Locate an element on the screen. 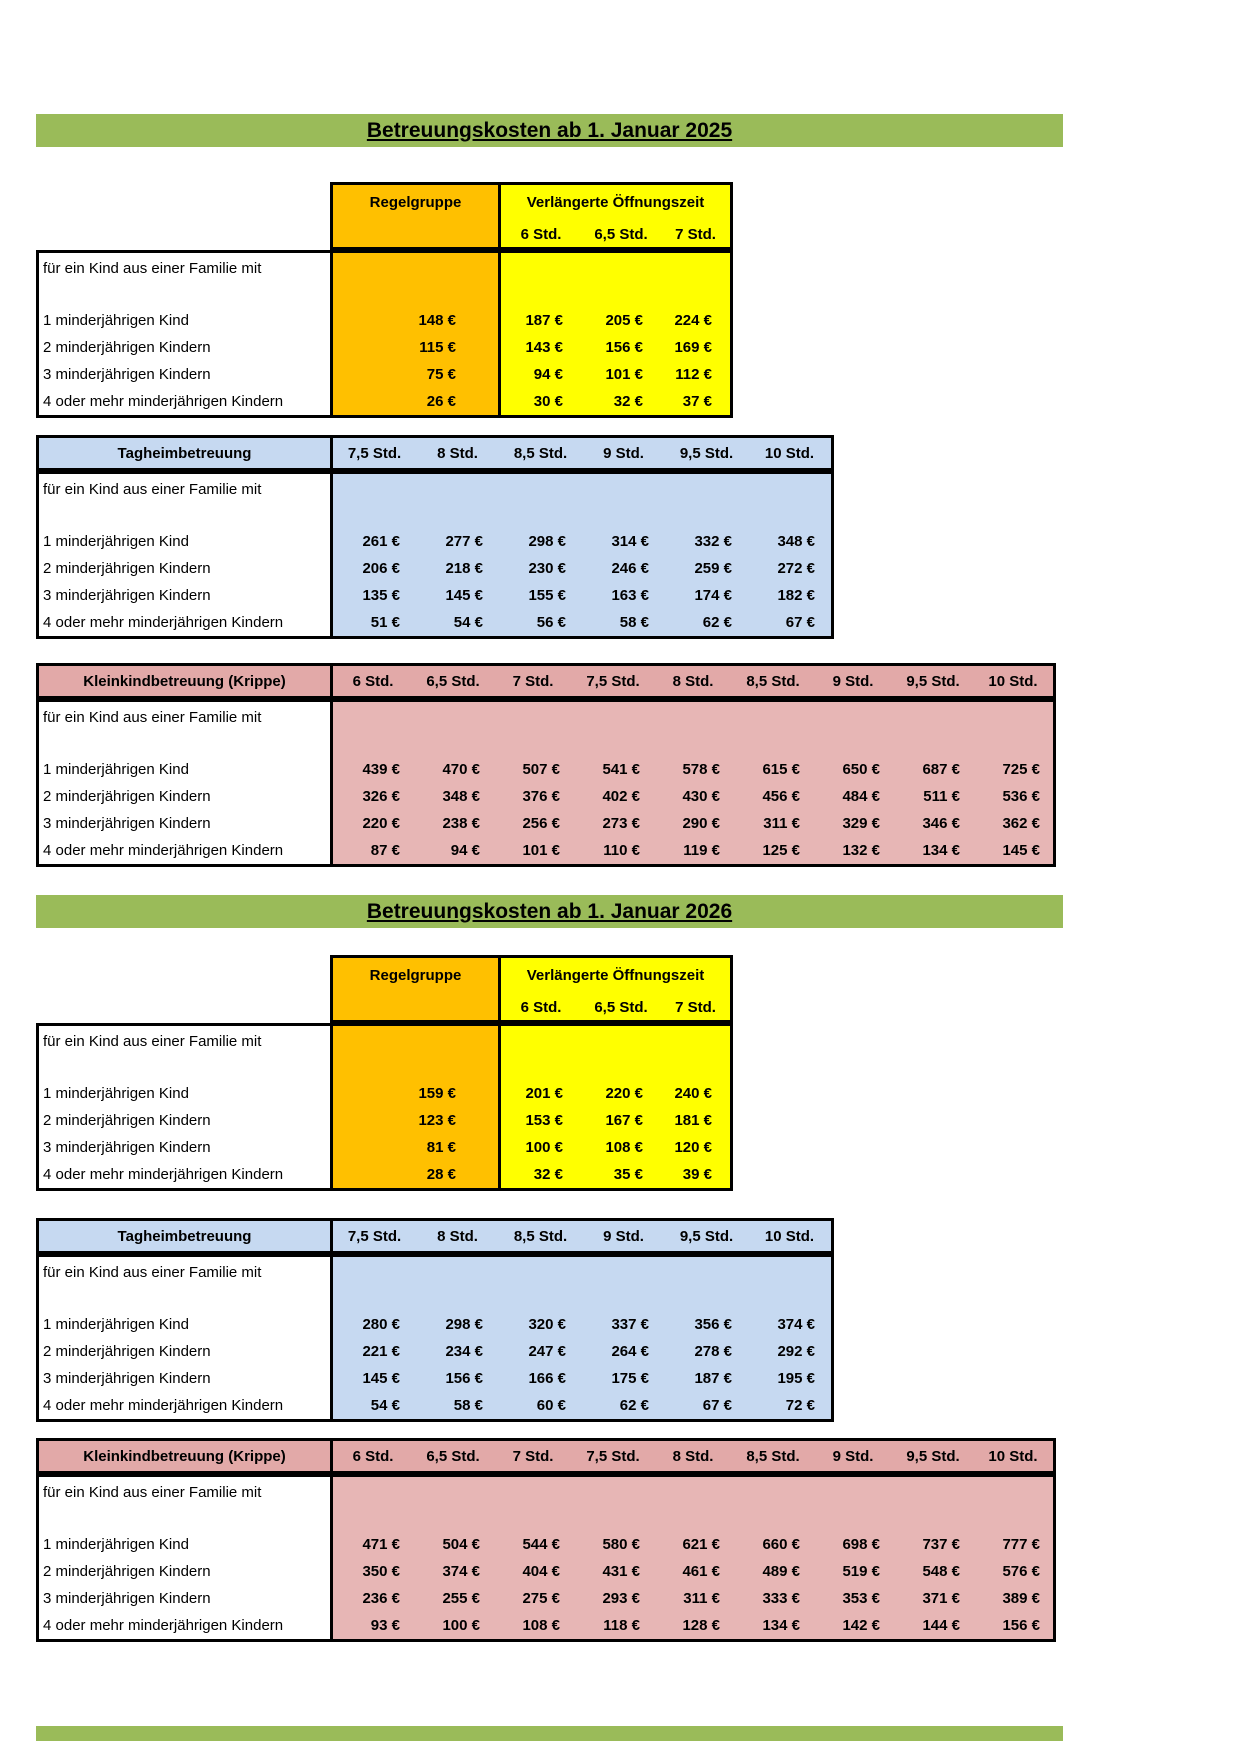 The image size is (1240, 1753). column-header-cell: 8,5 Std. is located at coordinates (540, 453).